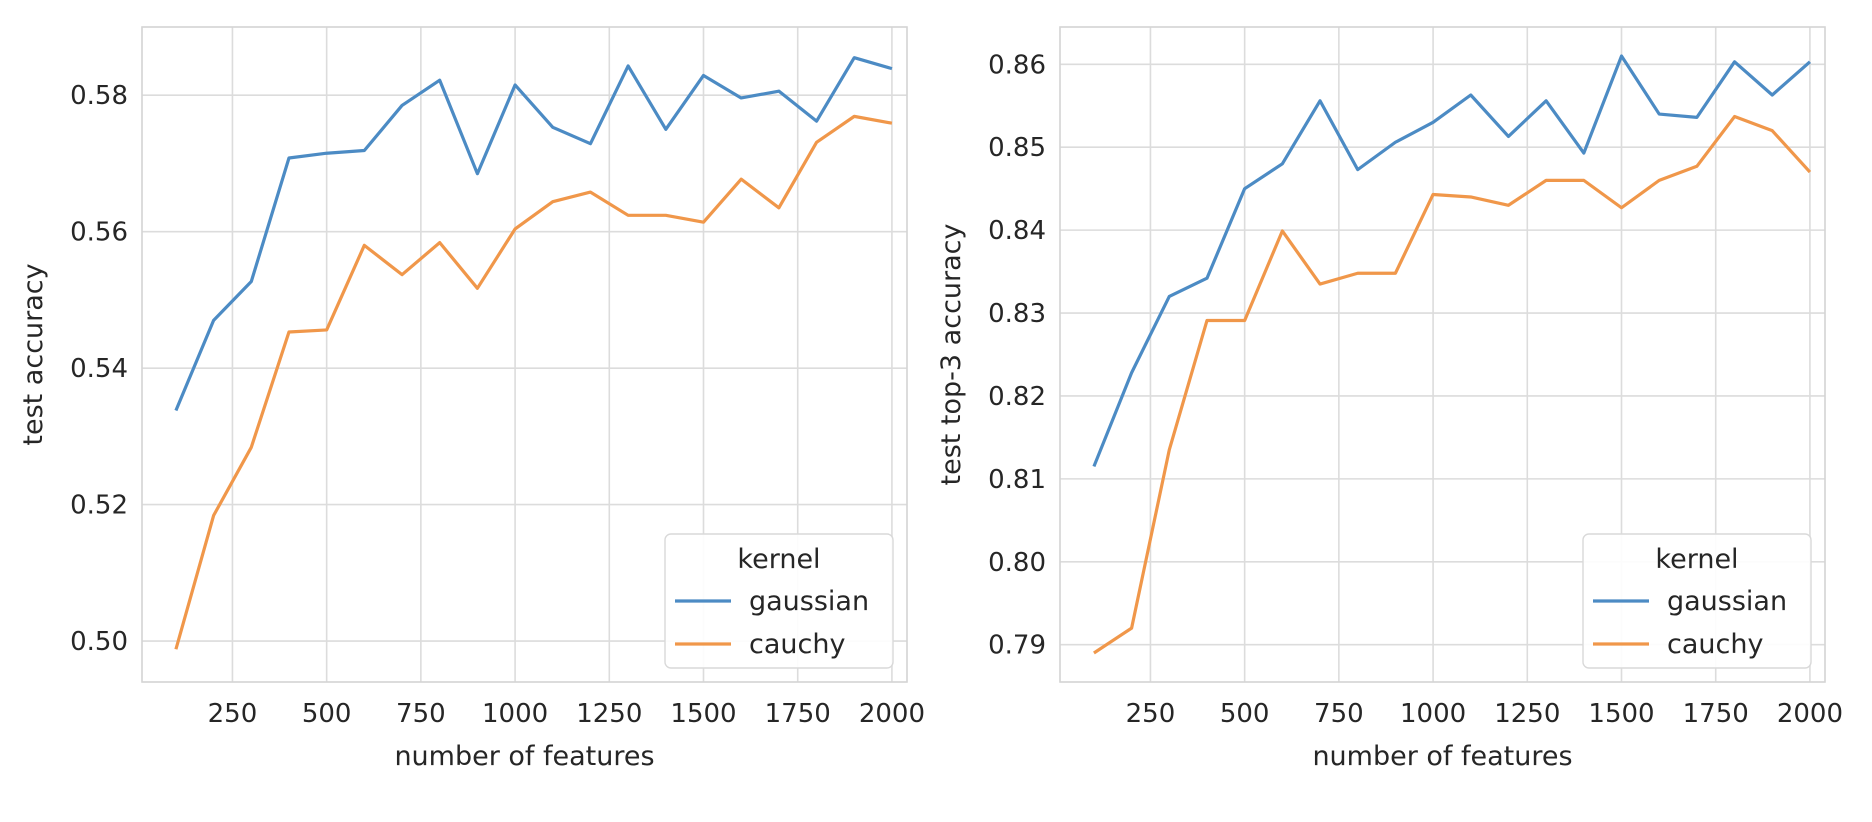  Describe the element at coordinates (1017, 314) in the screenshot. I see `right-y-tick-label: 0.83` at that location.